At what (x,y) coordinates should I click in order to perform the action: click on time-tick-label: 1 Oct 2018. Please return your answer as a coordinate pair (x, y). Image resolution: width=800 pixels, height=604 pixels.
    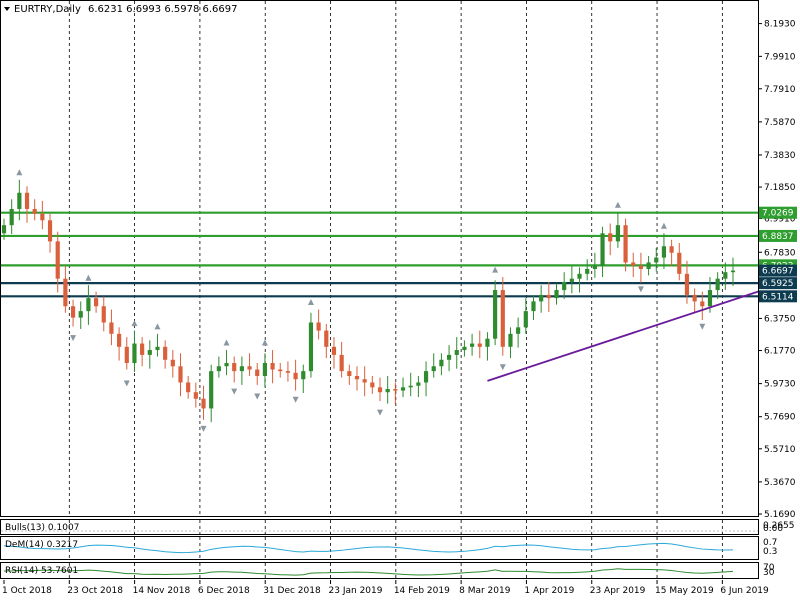
    Looking at the image, I should click on (27, 591).